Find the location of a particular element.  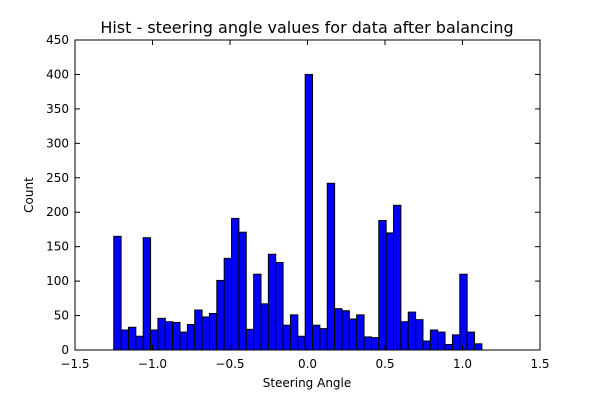

x-tick-label: 0.5 is located at coordinates (384, 364).